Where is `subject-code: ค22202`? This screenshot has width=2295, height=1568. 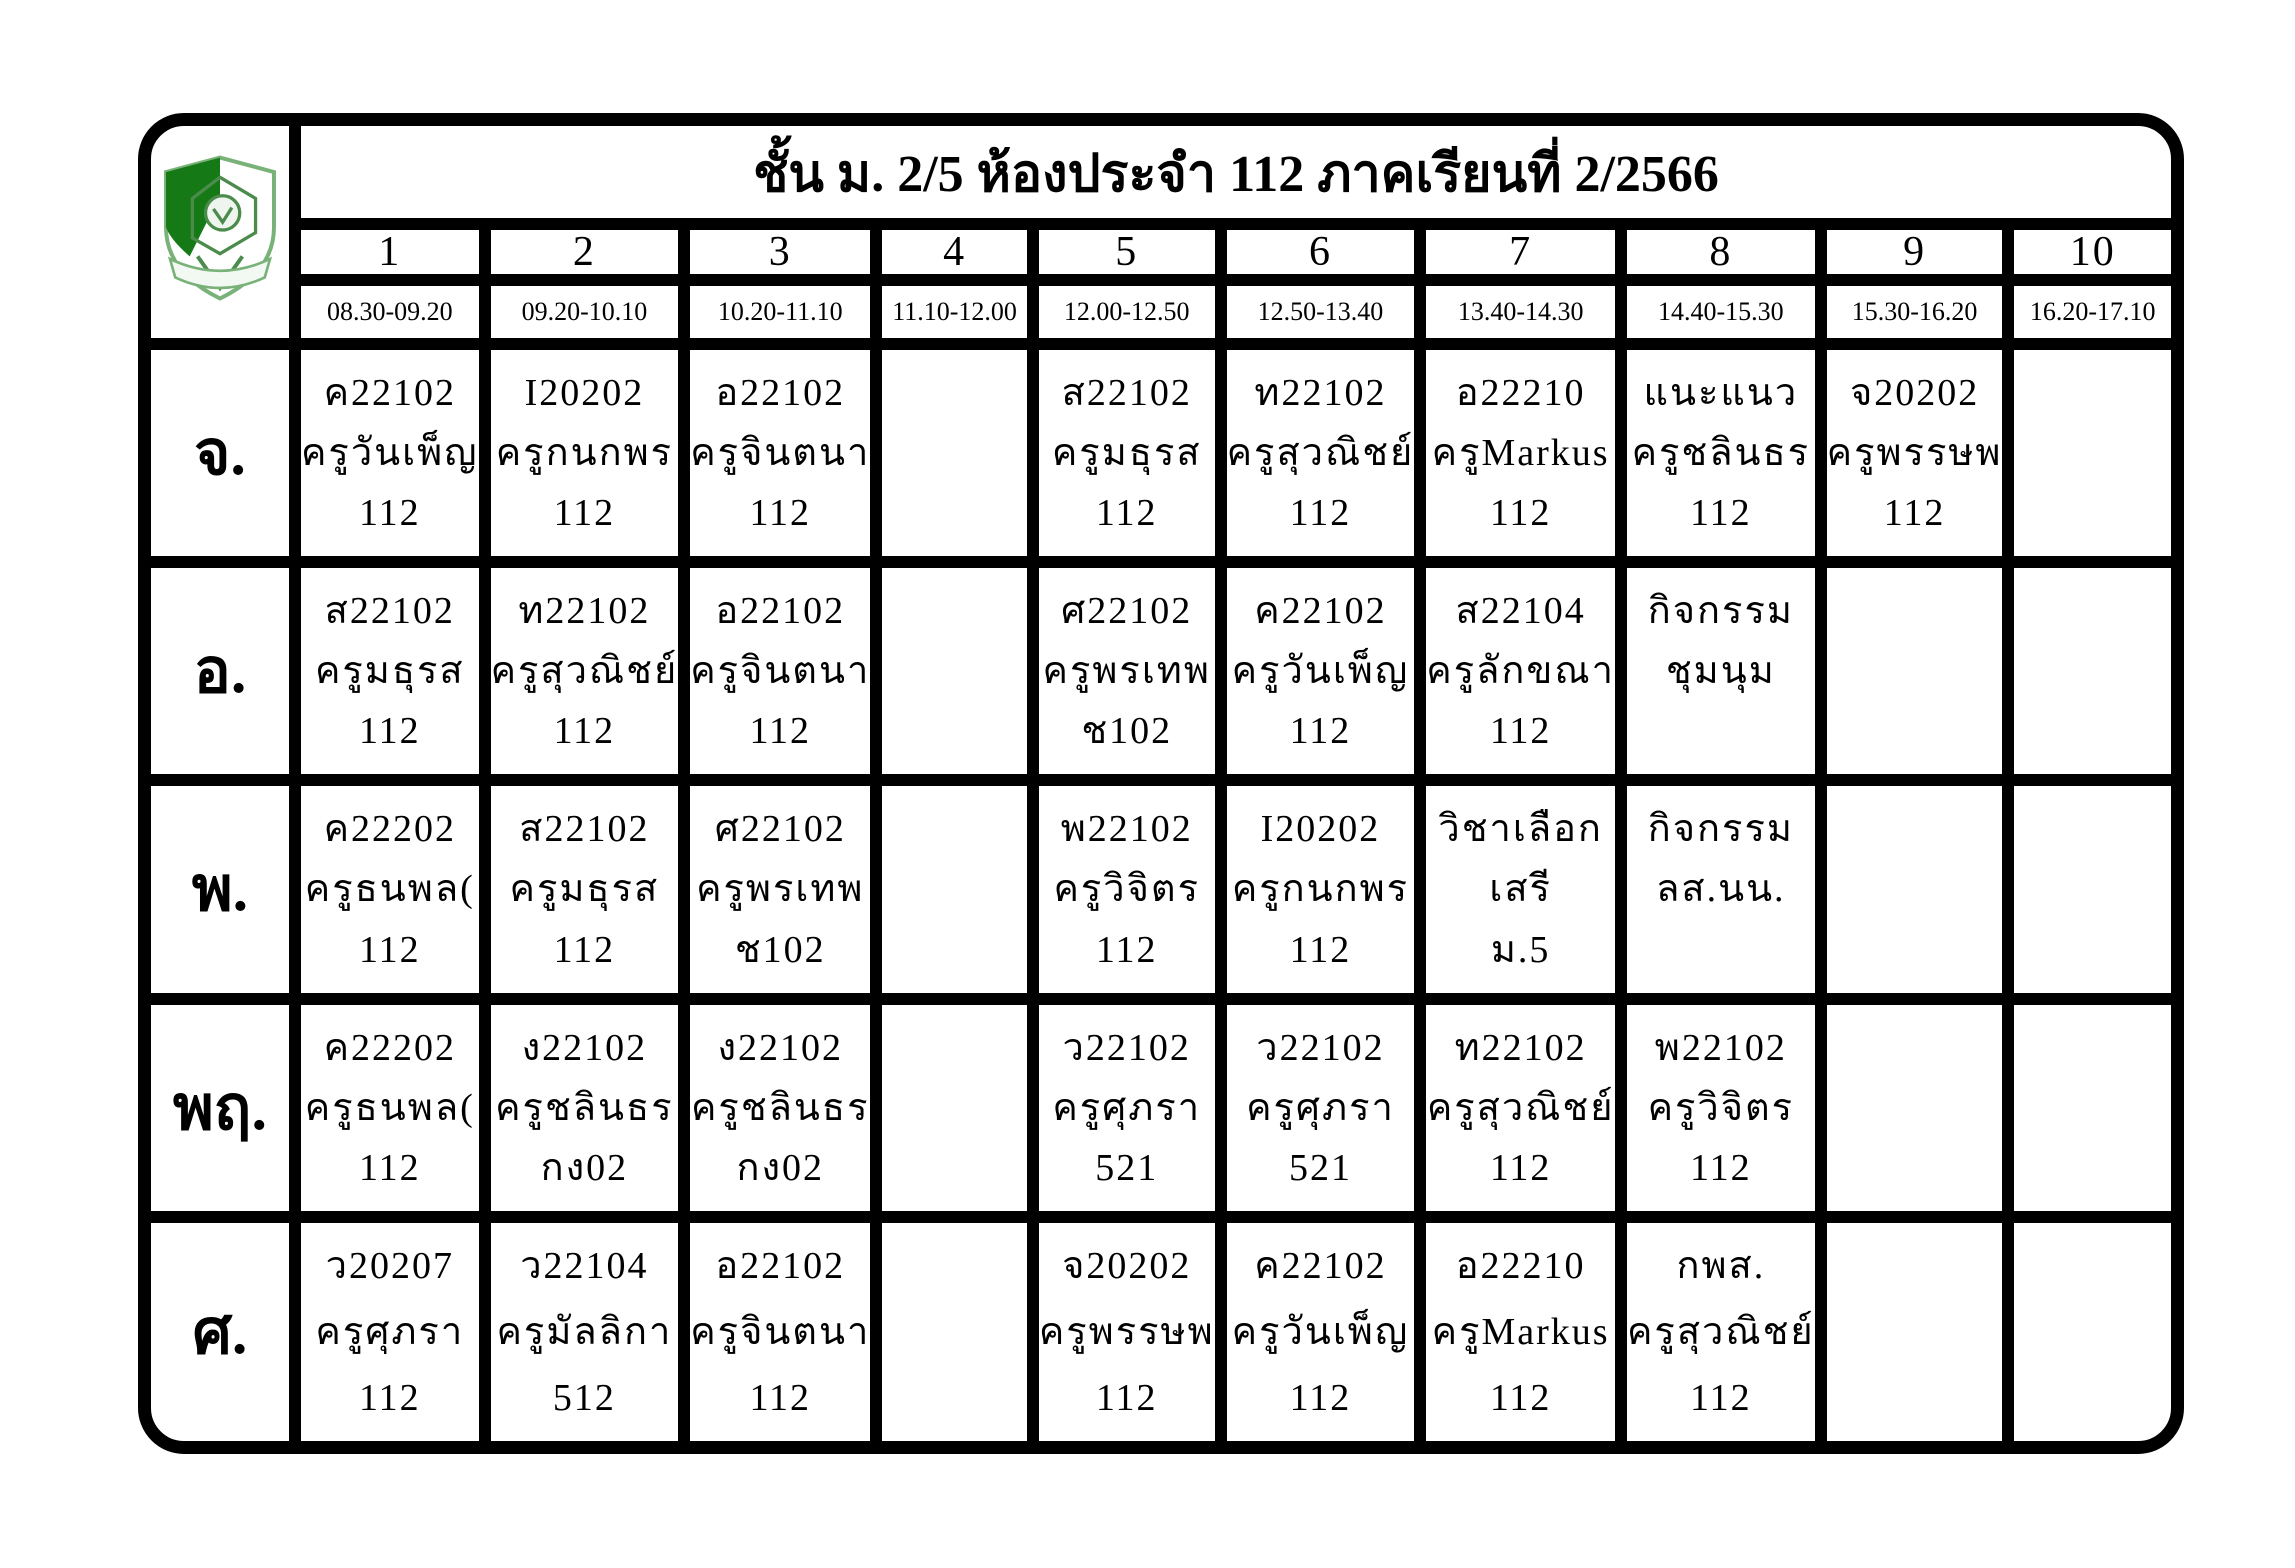
subject-code: ค22202 is located at coordinates (389, 829).